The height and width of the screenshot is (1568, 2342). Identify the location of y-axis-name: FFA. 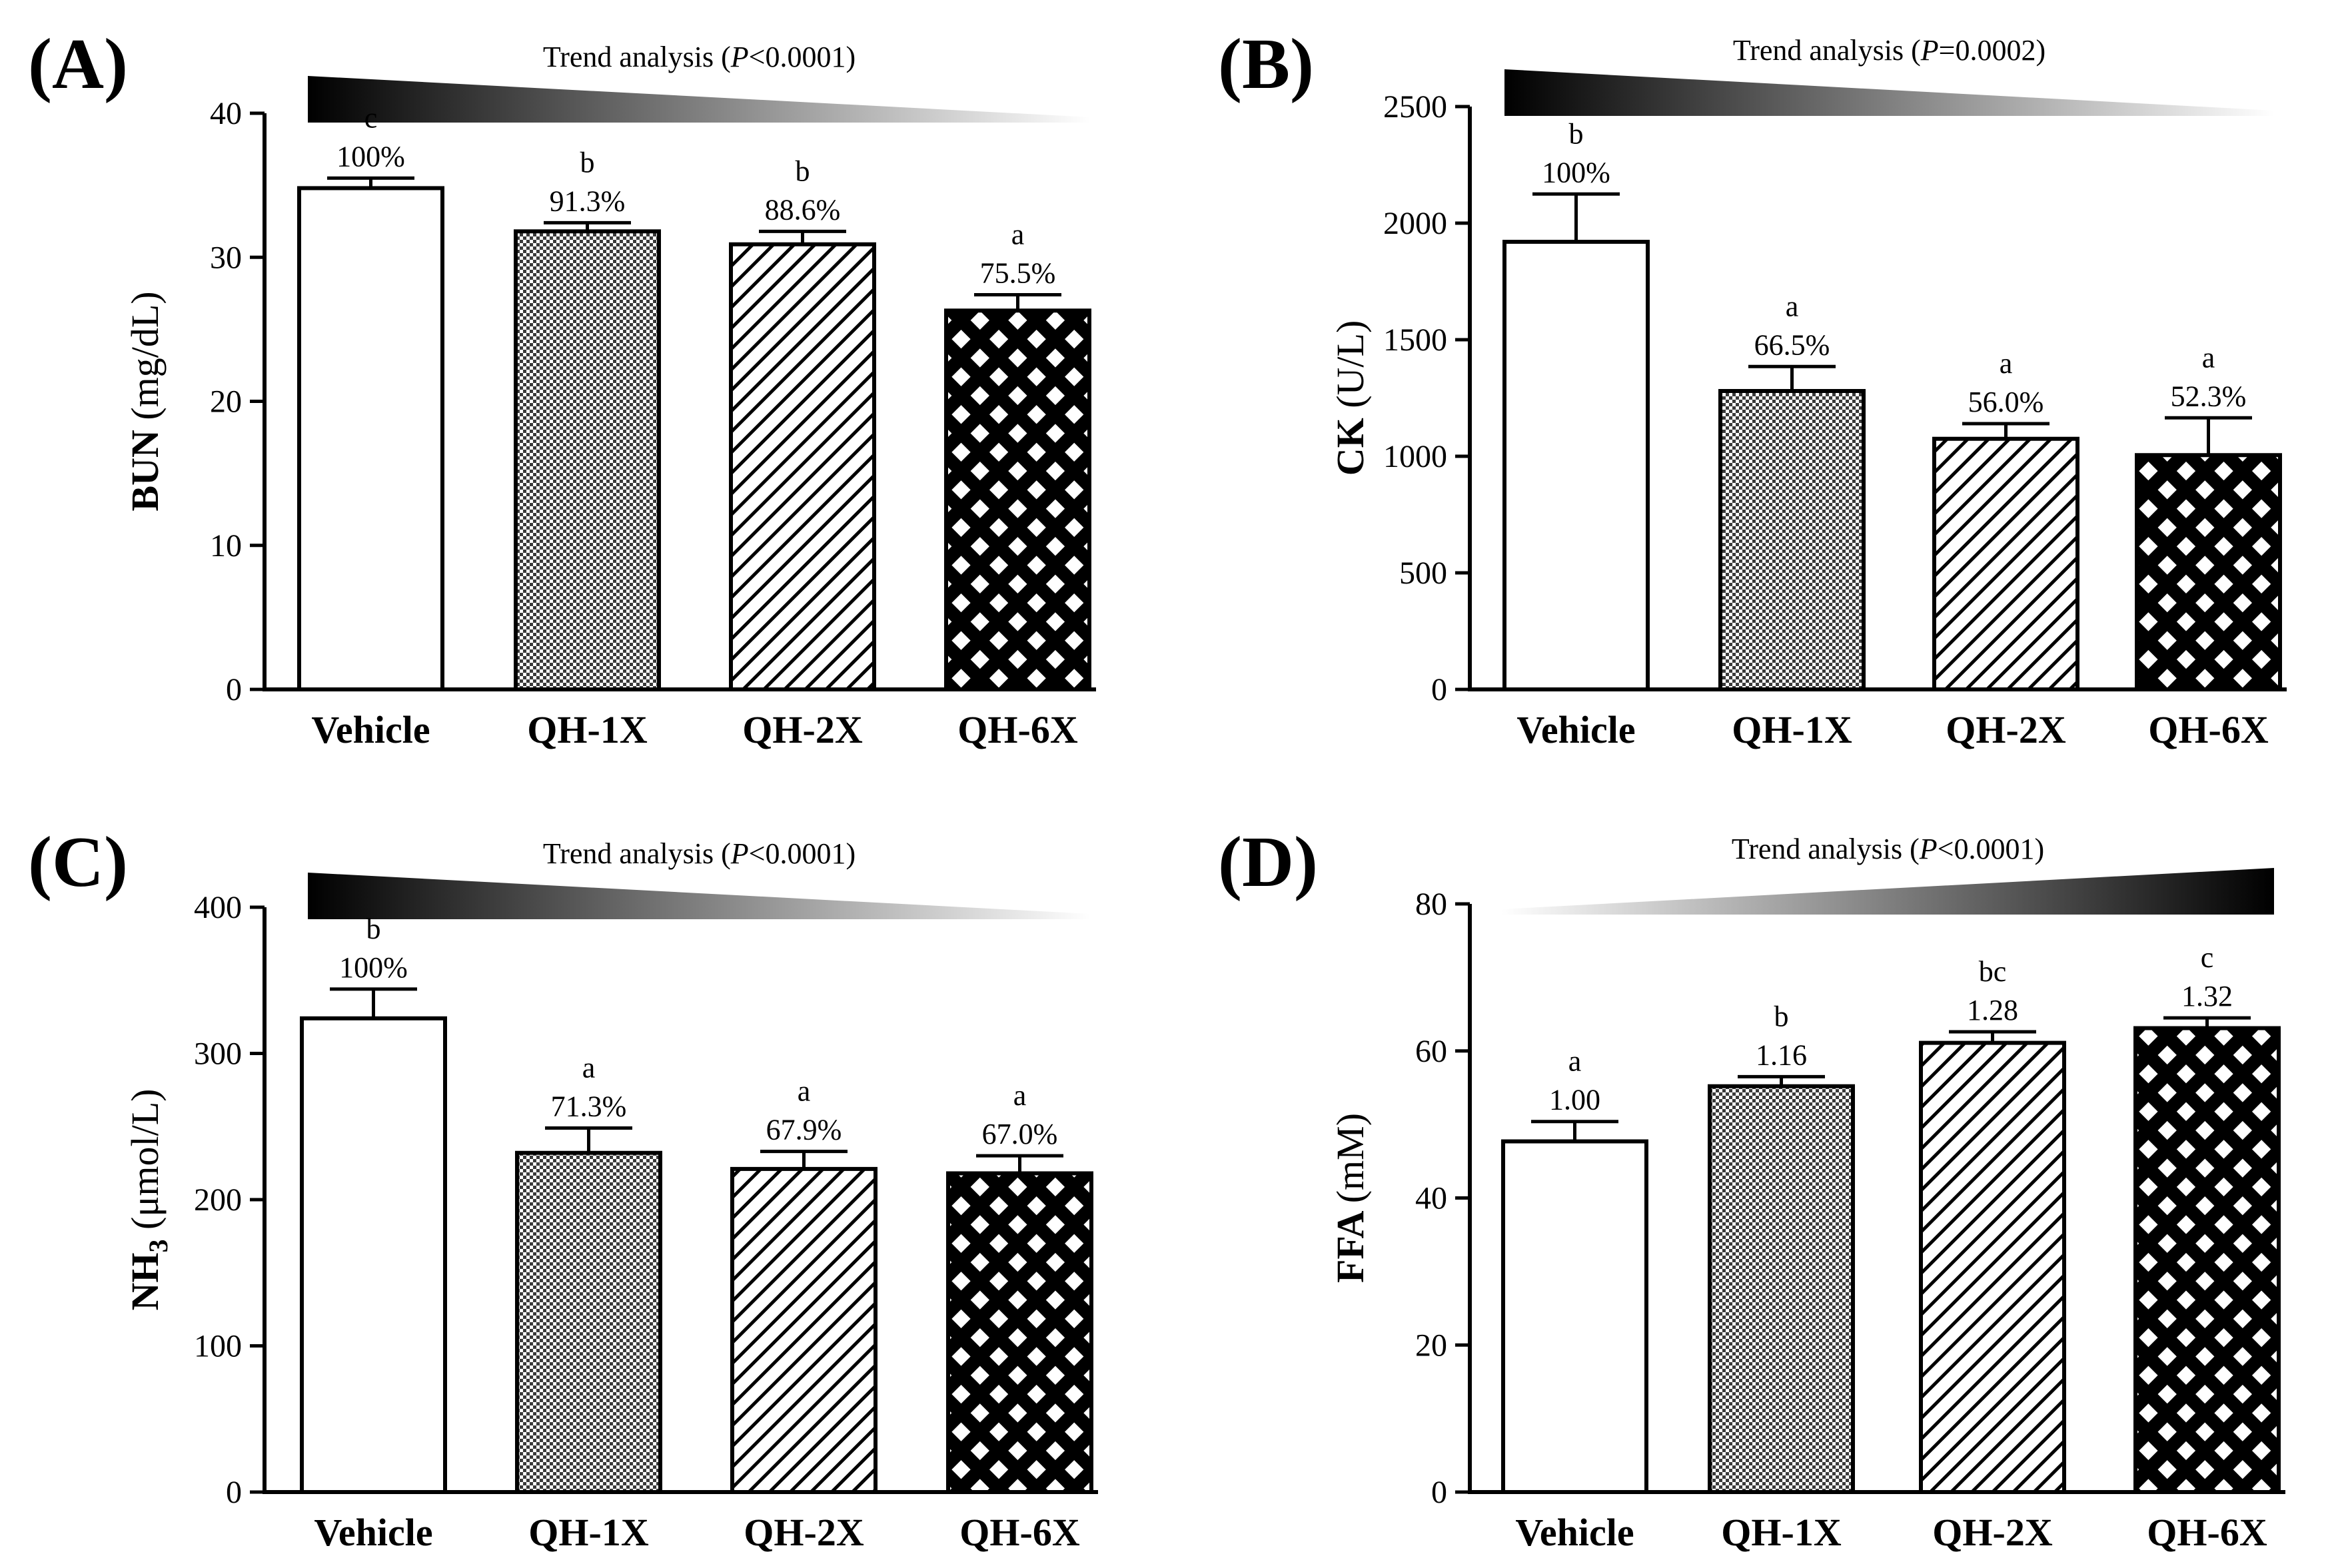
(1351, 1246).